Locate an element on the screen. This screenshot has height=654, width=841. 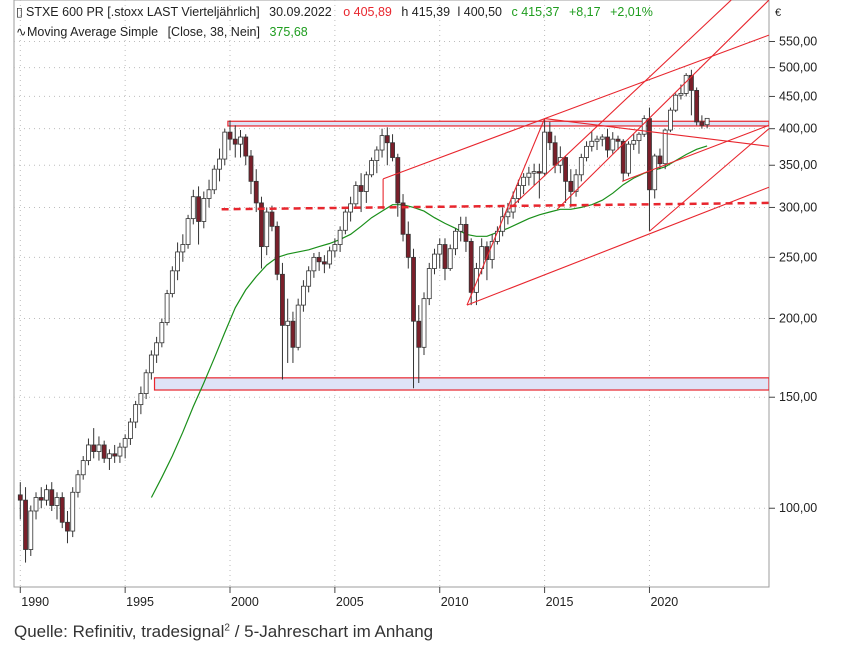
trendline-2020-break is located at coordinates (695, 153).